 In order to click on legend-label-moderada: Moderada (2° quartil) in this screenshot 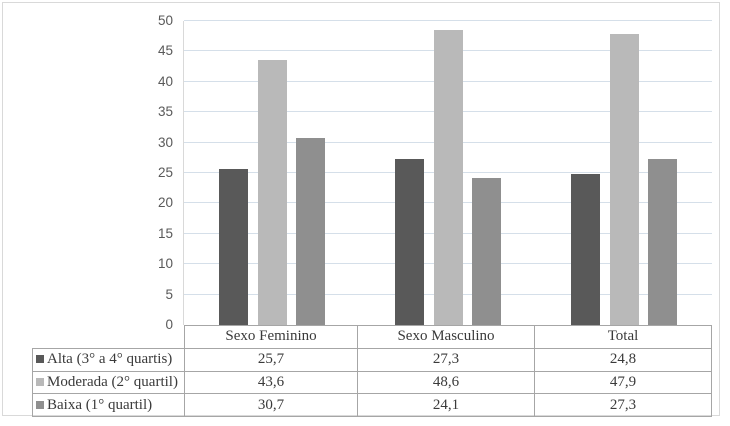, I will do `click(108, 382)`.